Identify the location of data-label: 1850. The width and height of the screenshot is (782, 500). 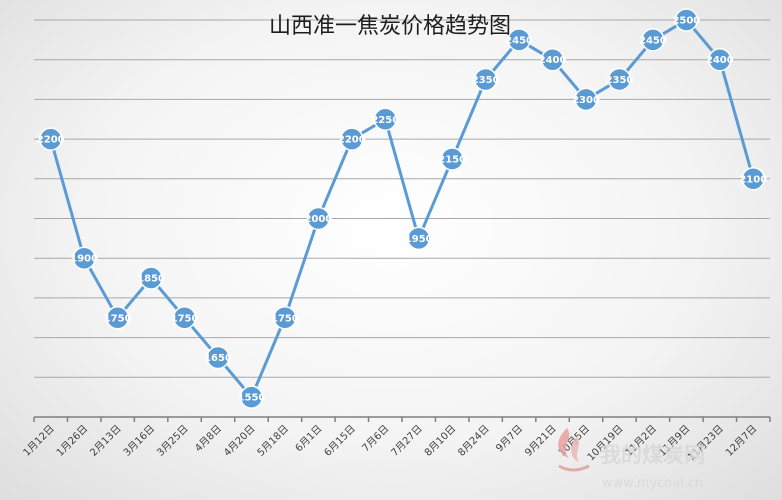
(151, 279).